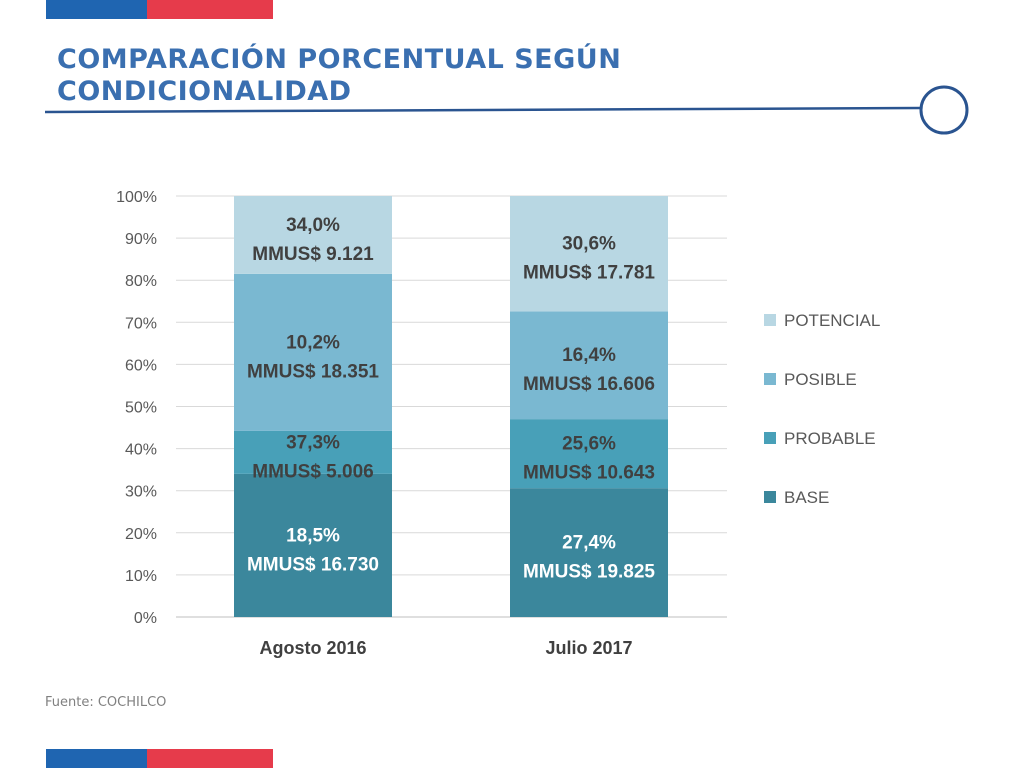  Describe the element at coordinates (313, 564) in the screenshot. I see `data-label: MMUS$ 16.730` at that location.